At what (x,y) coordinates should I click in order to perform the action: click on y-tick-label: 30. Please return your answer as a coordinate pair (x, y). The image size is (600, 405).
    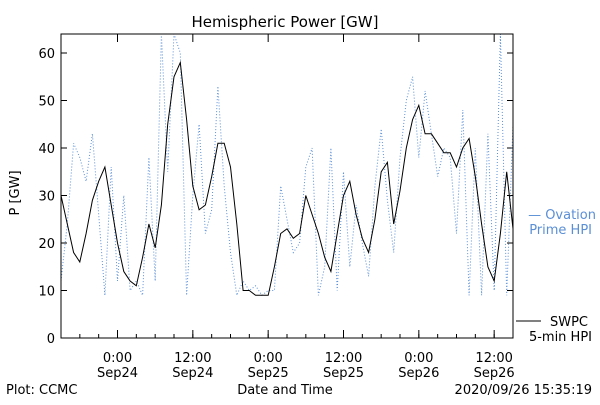
    Looking at the image, I should click on (46, 197).